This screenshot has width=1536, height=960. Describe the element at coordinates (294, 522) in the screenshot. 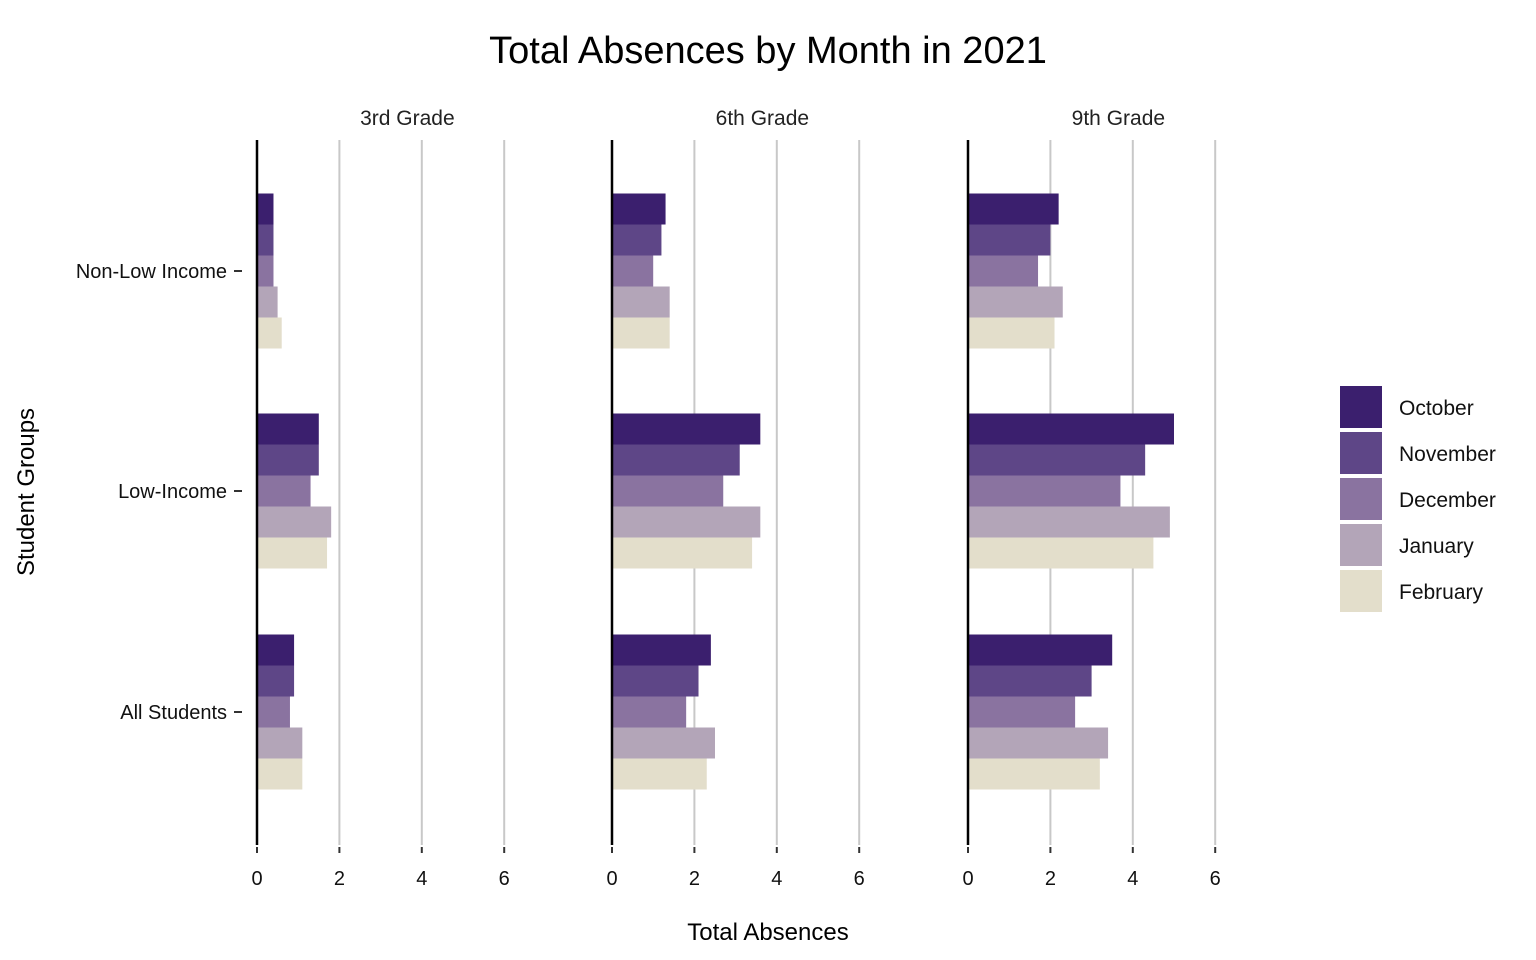

I see `bar-3rd-grade-low-income-january` at that location.